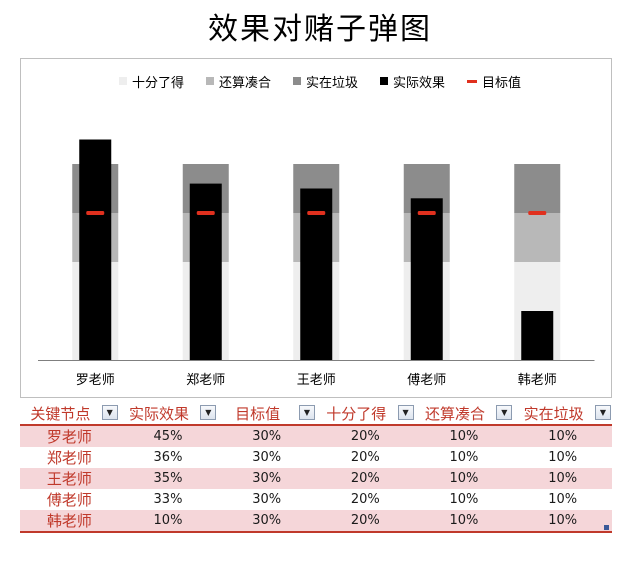  What do you see at coordinates (537, 380) in the screenshot?
I see `category-tick-label: 韩老师` at bounding box center [537, 380].